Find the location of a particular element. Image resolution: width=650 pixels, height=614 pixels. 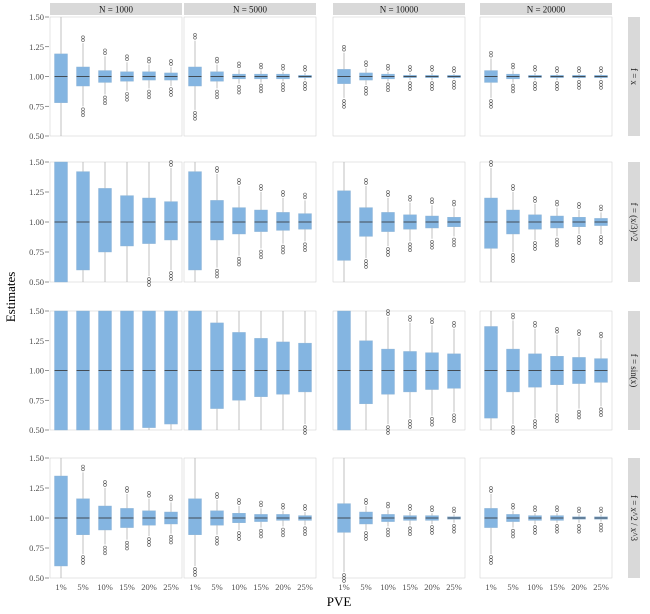

x-tick-label: 10% is located at coordinates (388, 587).